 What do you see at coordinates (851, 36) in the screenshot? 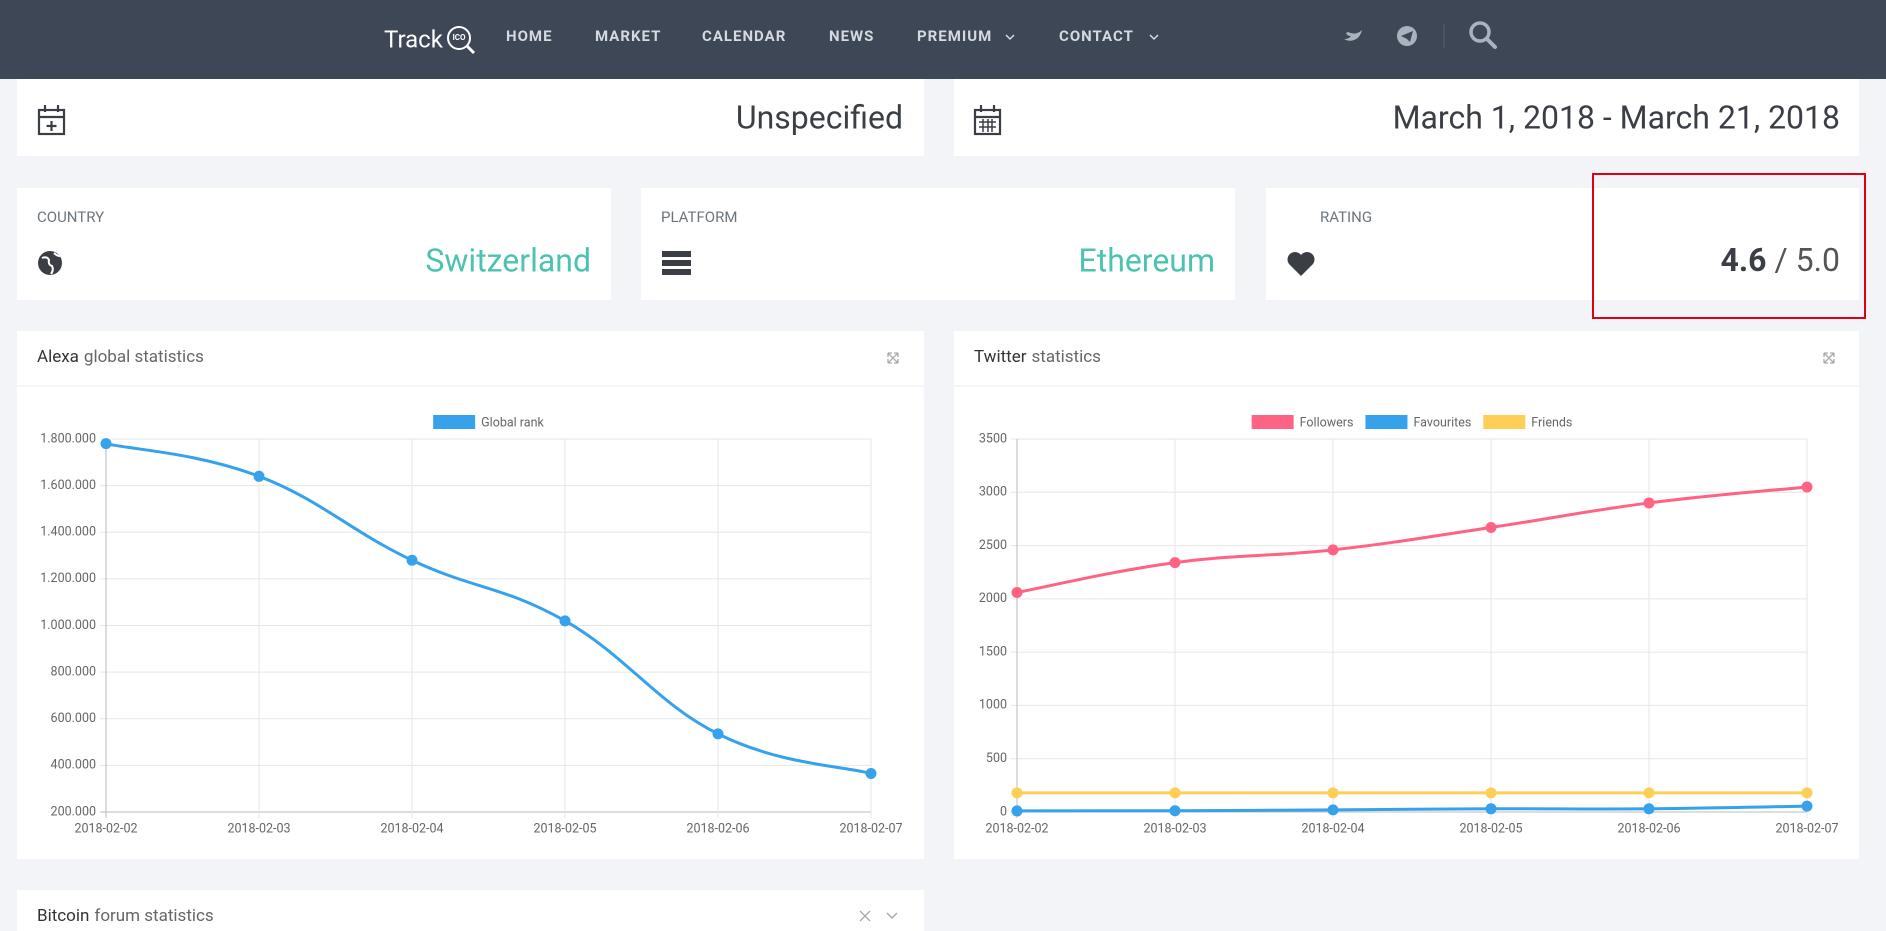
I see `nav-item: NEWS` at bounding box center [851, 36].